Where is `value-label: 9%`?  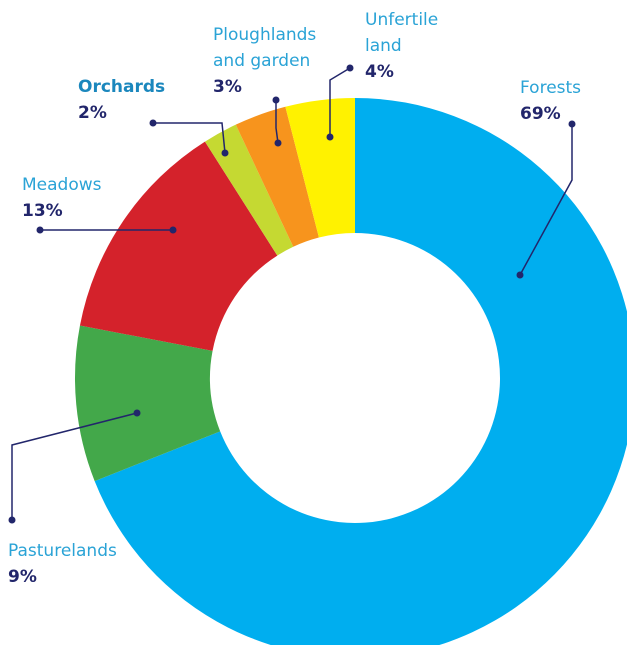 value-label: 9% is located at coordinates (22, 577).